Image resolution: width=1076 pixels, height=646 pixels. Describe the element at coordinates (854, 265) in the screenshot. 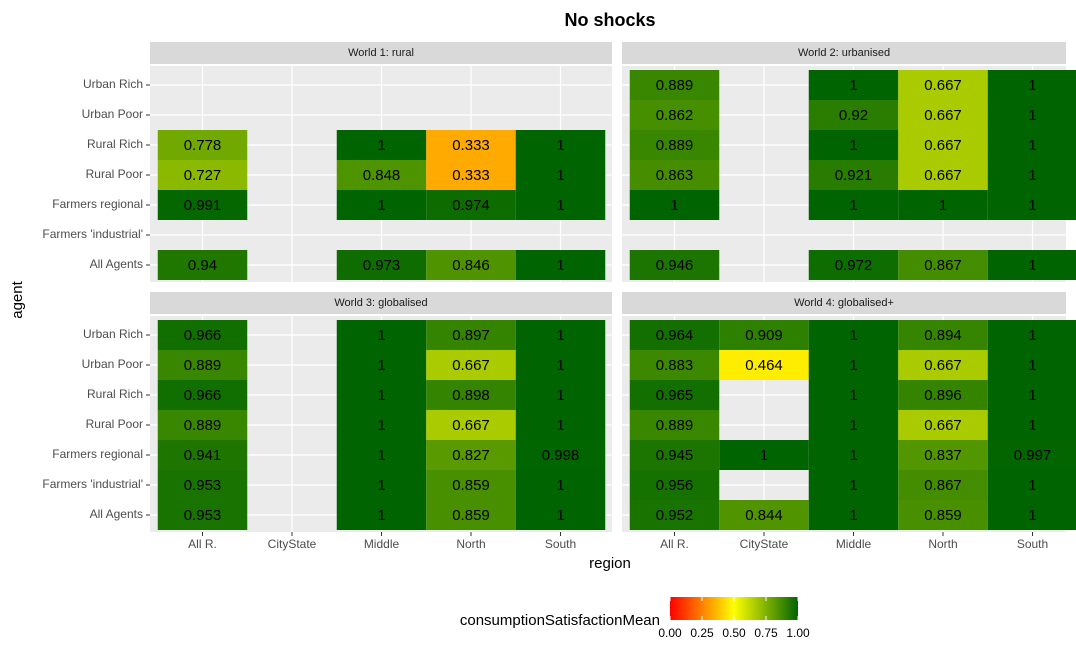

I see `tile-label: 0.972` at that location.